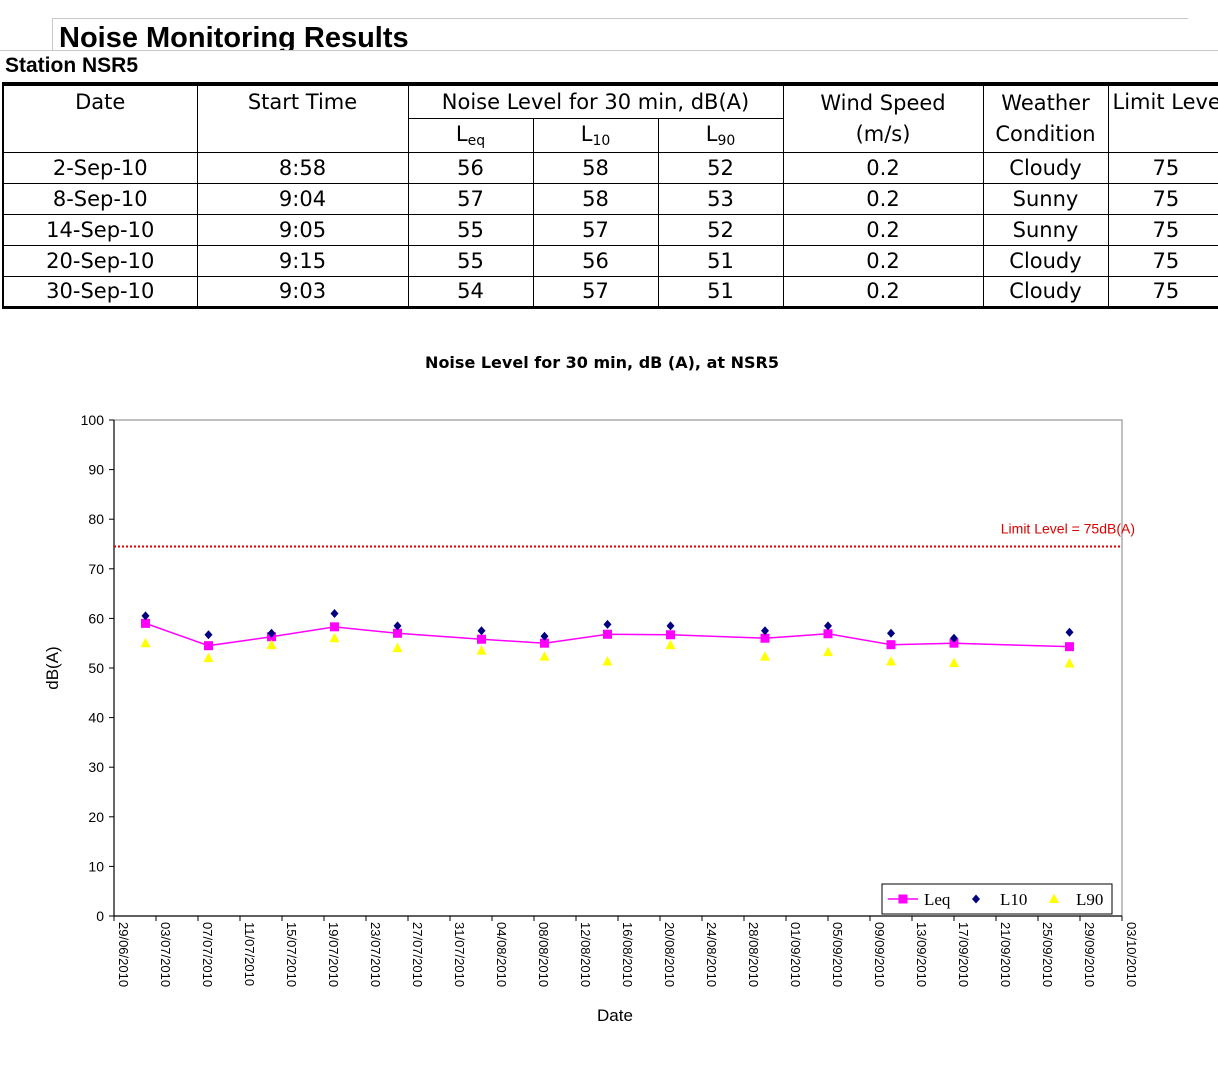 This screenshot has height=1078, width=1218. I want to click on header-weather-line2: Condition, so click(1045, 133).